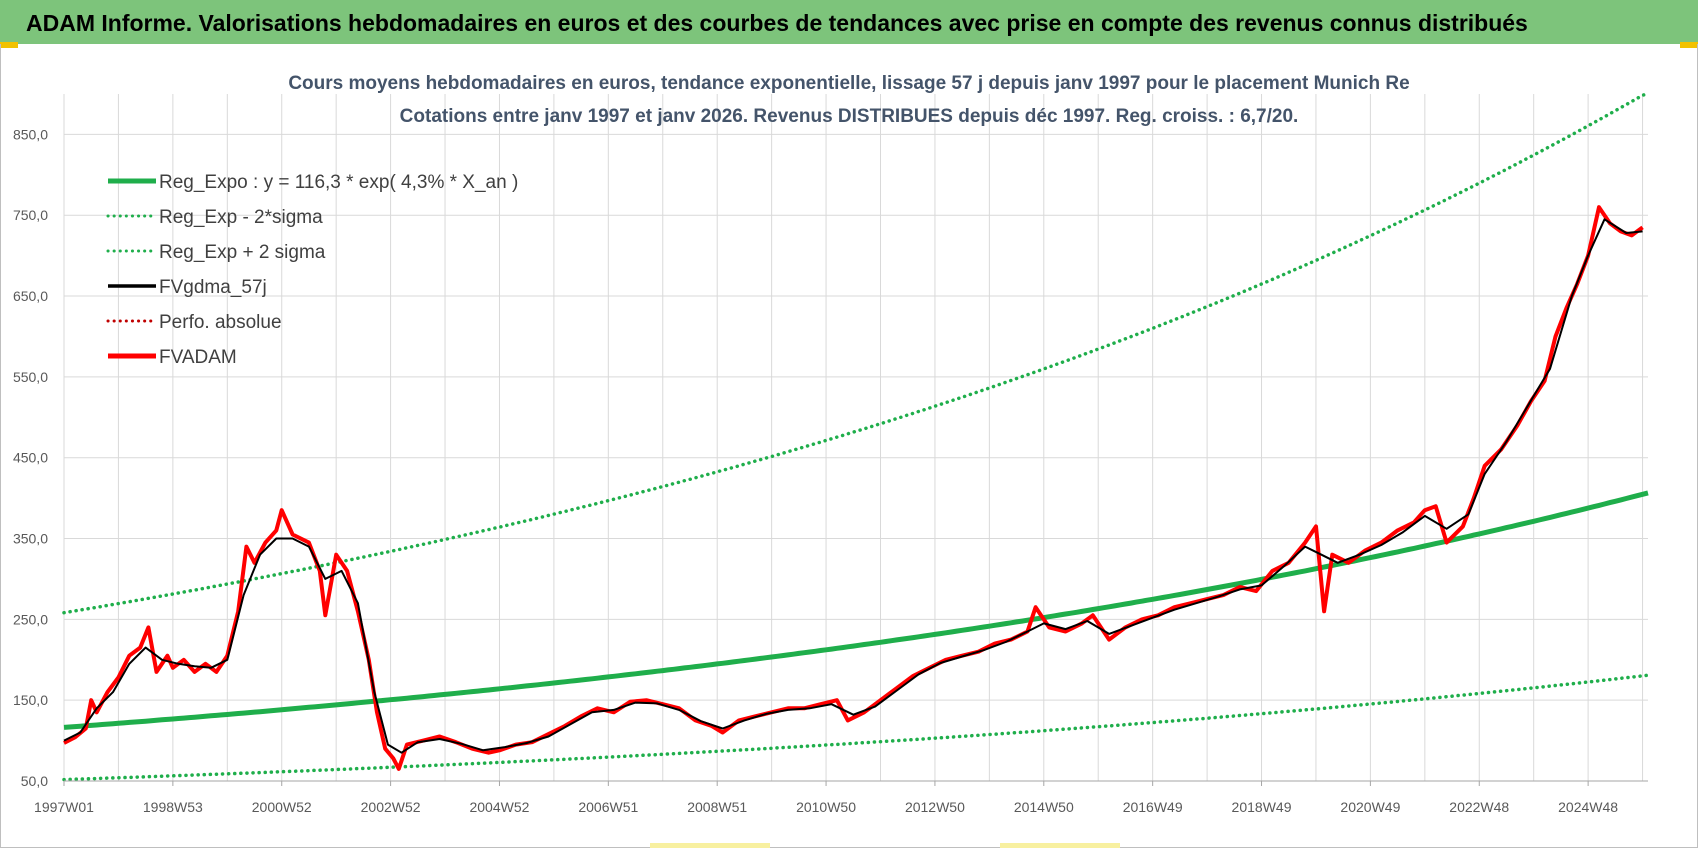 Image resolution: width=1698 pixels, height=848 pixels. Describe the element at coordinates (30, 296) in the screenshot. I see `y-tick-label: 650,0` at that location.